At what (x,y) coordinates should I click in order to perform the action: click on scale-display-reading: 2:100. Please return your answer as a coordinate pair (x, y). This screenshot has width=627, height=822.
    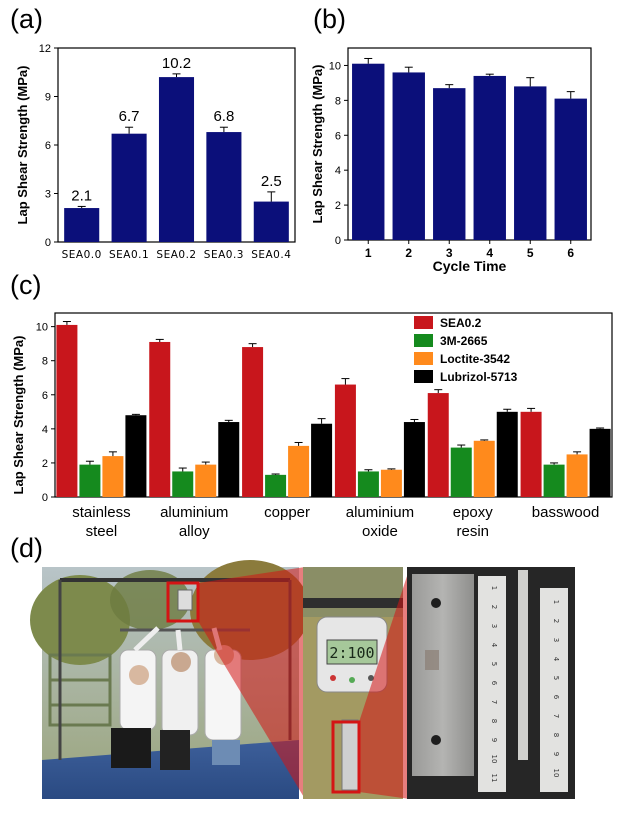
    Looking at the image, I should click on (351, 653).